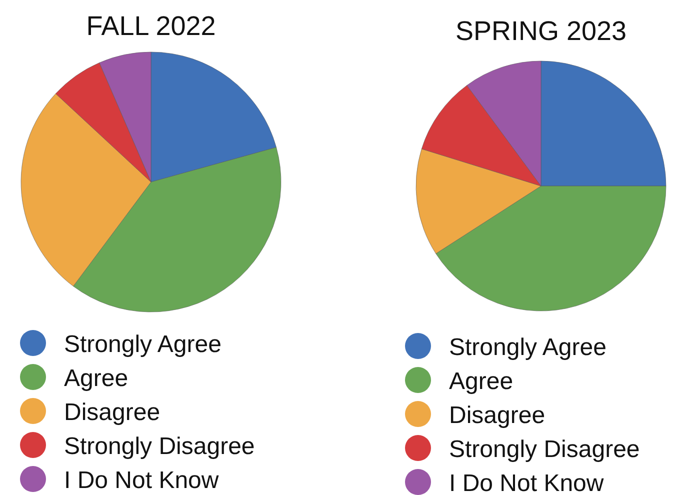  I want to click on chart-title: FALL 2022, so click(151, 26).